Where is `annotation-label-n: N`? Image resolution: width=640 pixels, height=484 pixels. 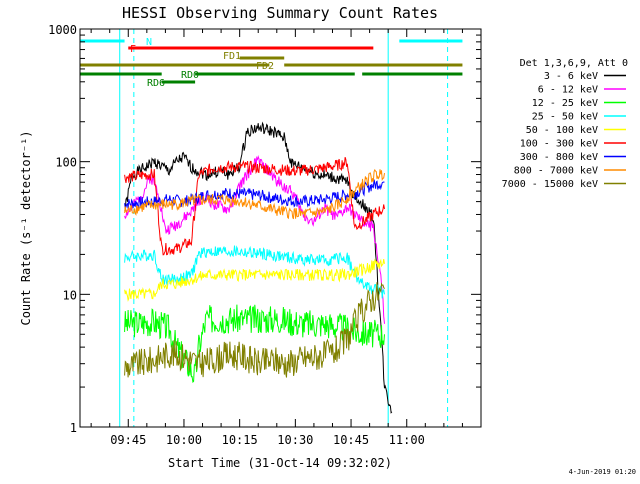 annotation-label-n: N is located at coordinates (149, 42).